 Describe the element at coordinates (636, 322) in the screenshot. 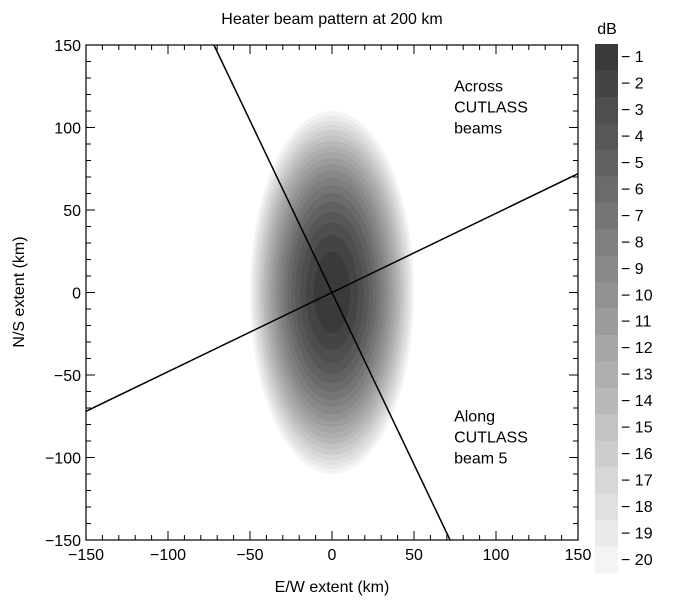

I see `colorbar-level-label: − 11` at that location.